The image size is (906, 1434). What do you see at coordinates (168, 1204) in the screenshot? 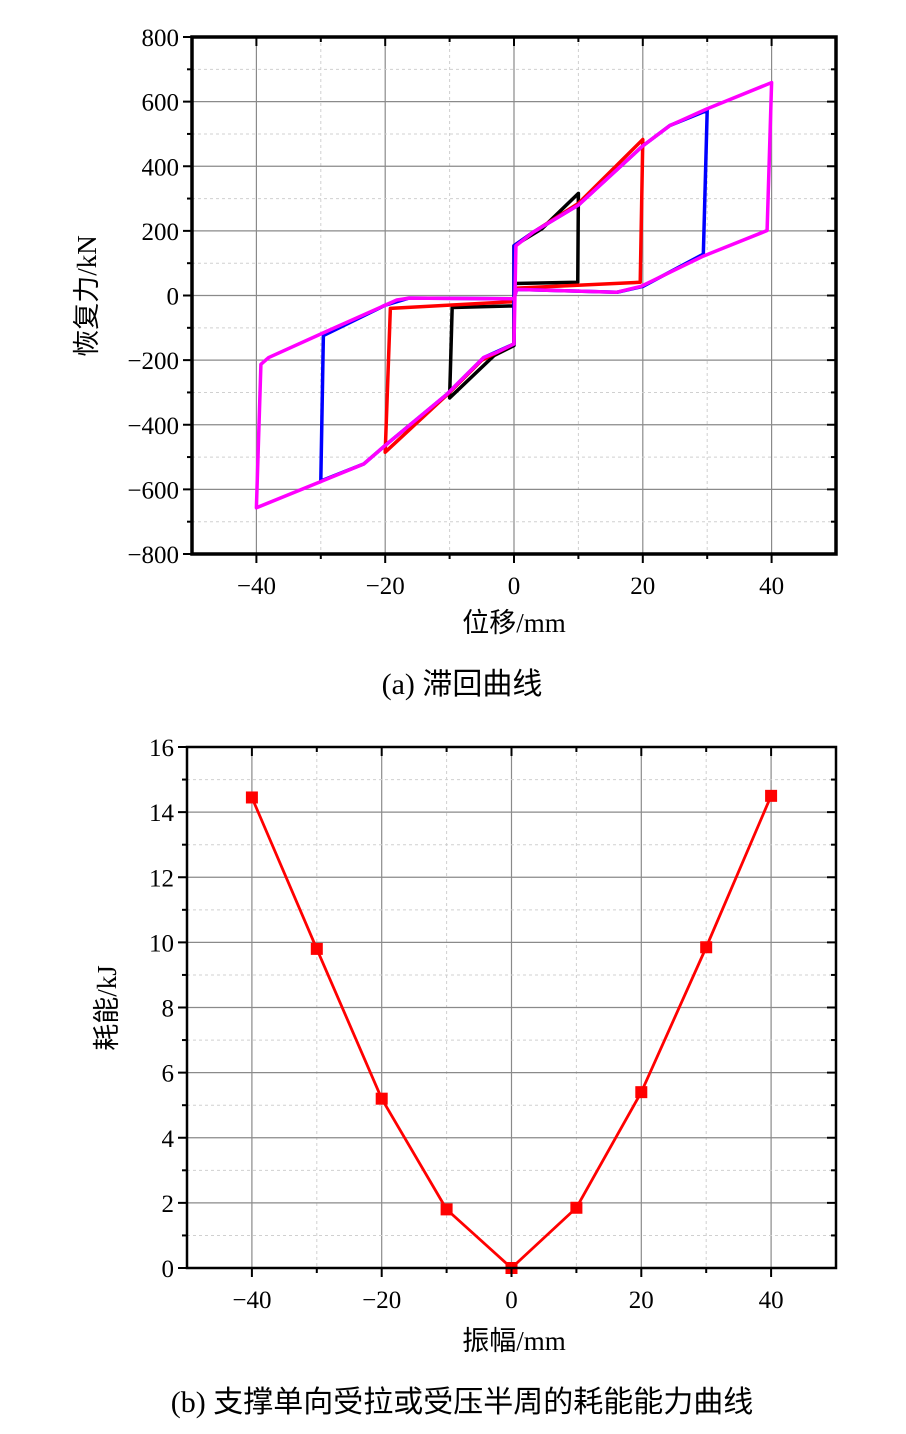
I see `y-tick-label: 2` at bounding box center [168, 1204].